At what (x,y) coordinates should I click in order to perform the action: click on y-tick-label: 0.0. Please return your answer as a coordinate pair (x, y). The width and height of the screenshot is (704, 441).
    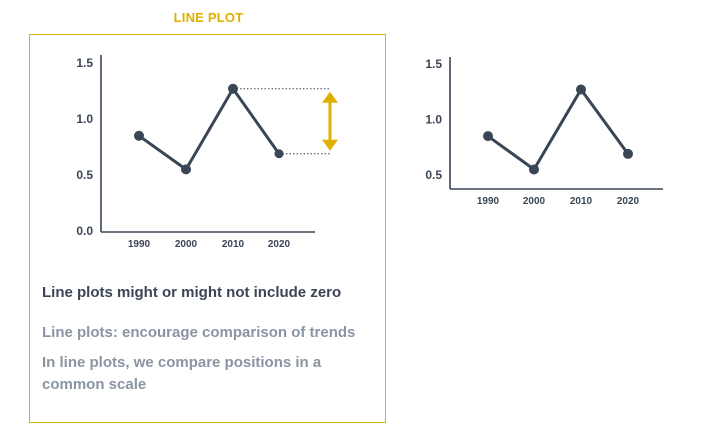
    Looking at the image, I should click on (84, 231).